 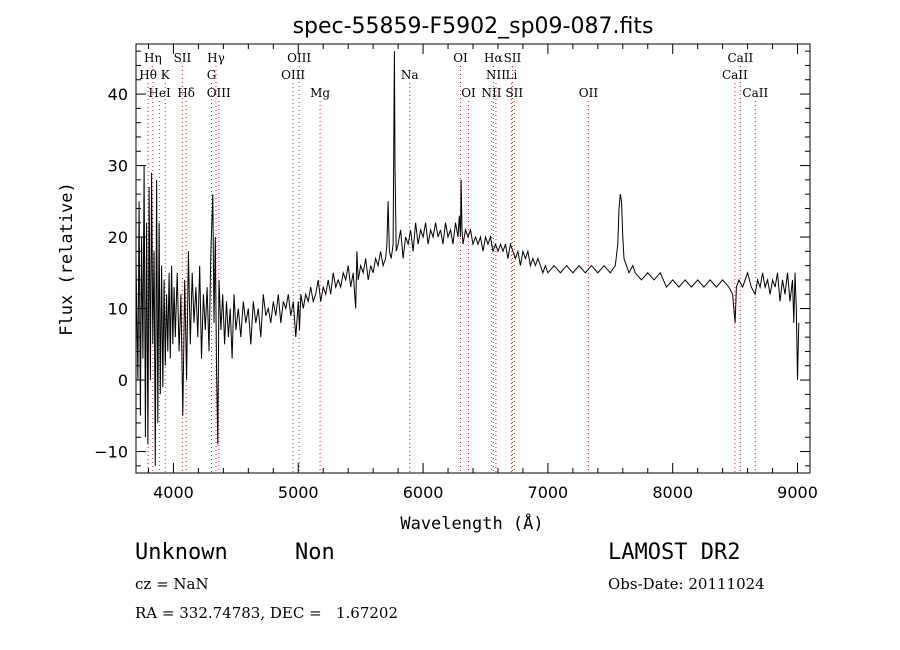 I want to click on y-tick-label: 10, so click(x=118, y=309).